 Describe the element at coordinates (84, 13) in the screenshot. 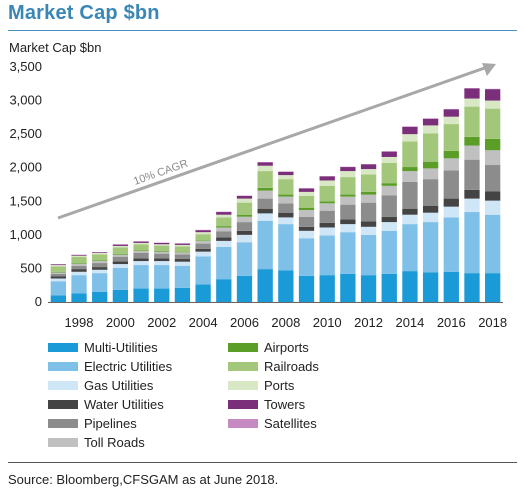

I see `header: Market Cap $bn` at that location.